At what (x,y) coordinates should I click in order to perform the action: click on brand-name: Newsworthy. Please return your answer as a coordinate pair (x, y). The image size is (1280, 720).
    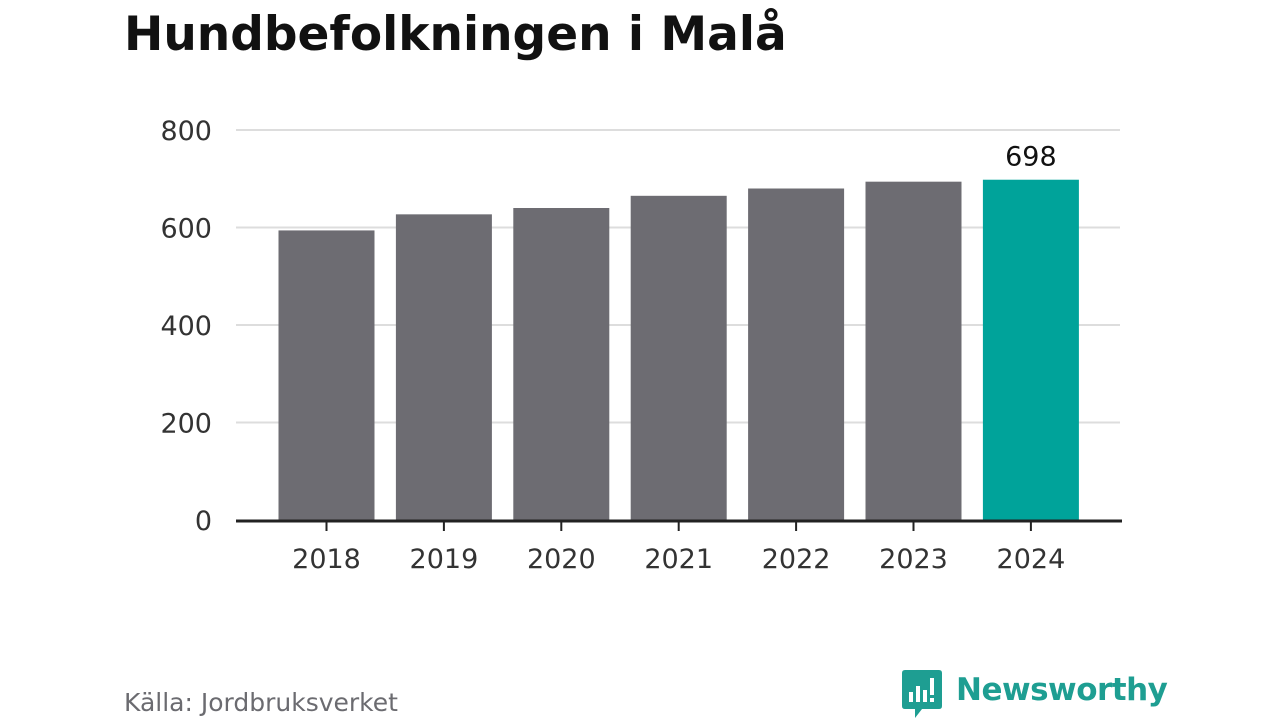
    Looking at the image, I should click on (1062, 690).